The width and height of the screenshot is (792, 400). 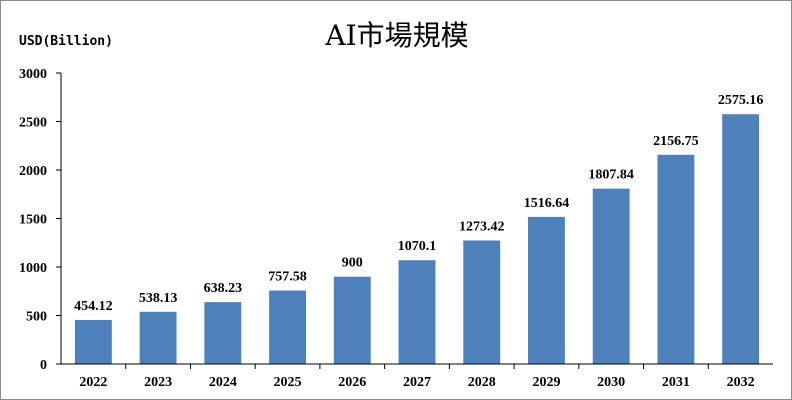 What do you see at coordinates (676, 141) in the screenshot?
I see `data-label-2031: 2156.75` at bounding box center [676, 141].